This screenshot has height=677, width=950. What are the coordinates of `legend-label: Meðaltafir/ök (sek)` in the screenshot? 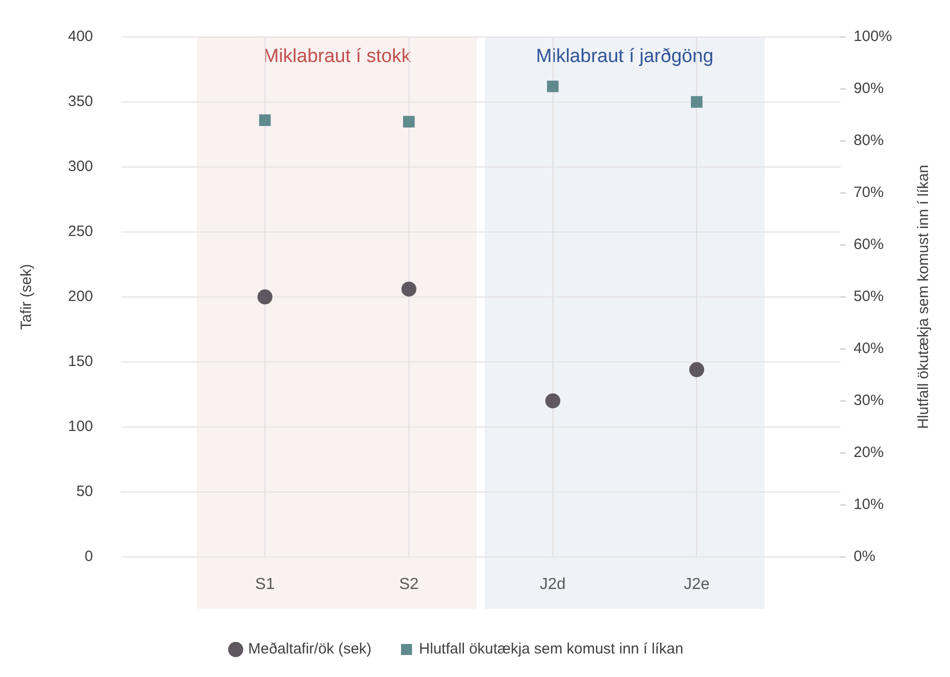 It's located at (310, 649).